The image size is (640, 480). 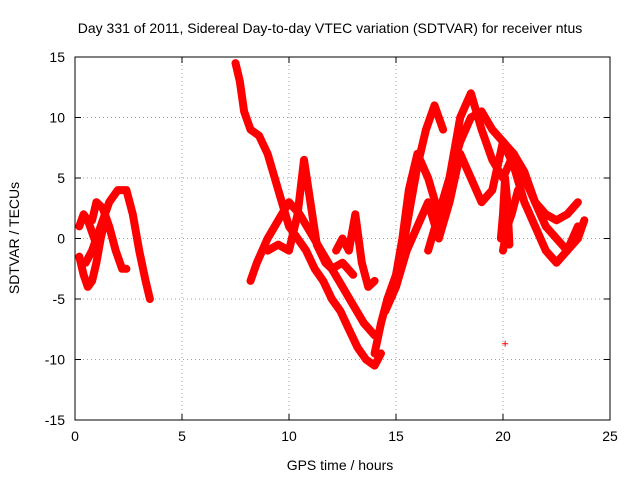 What do you see at coordinates (59, 299) in the screenshot?
I see `y-tick-label: -5` at bounding box center [59, 299].